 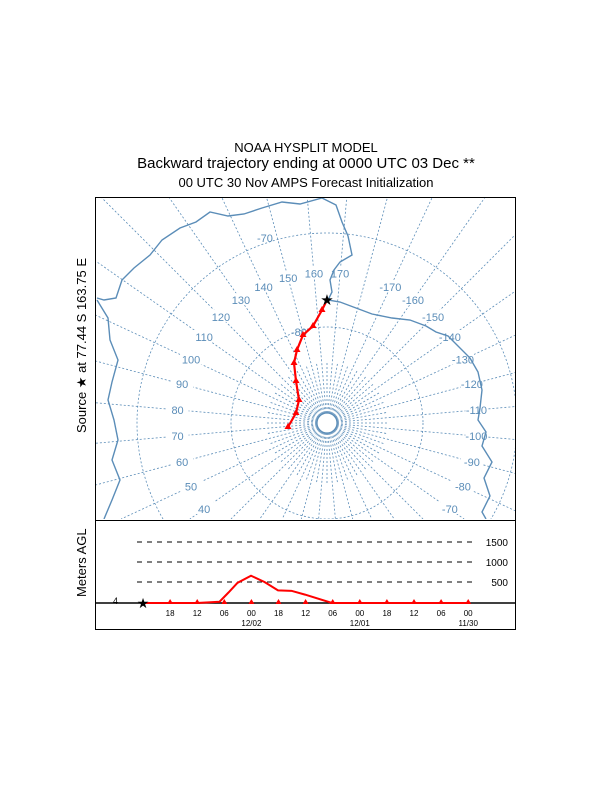 What do you see at coordinates (204, 338) in the screenshot?
I see `longitude-label: 110` at bounding box center [204, 338].